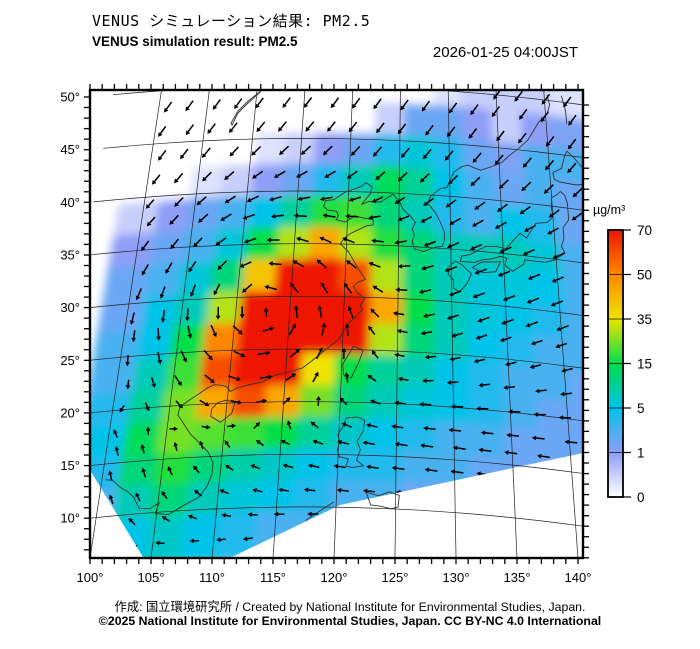 The image size is (700, 649). What do you see at coordinates (395, 577) in the screenshot?
I see `svg-text: 125°` at bounding box center [395, 577].